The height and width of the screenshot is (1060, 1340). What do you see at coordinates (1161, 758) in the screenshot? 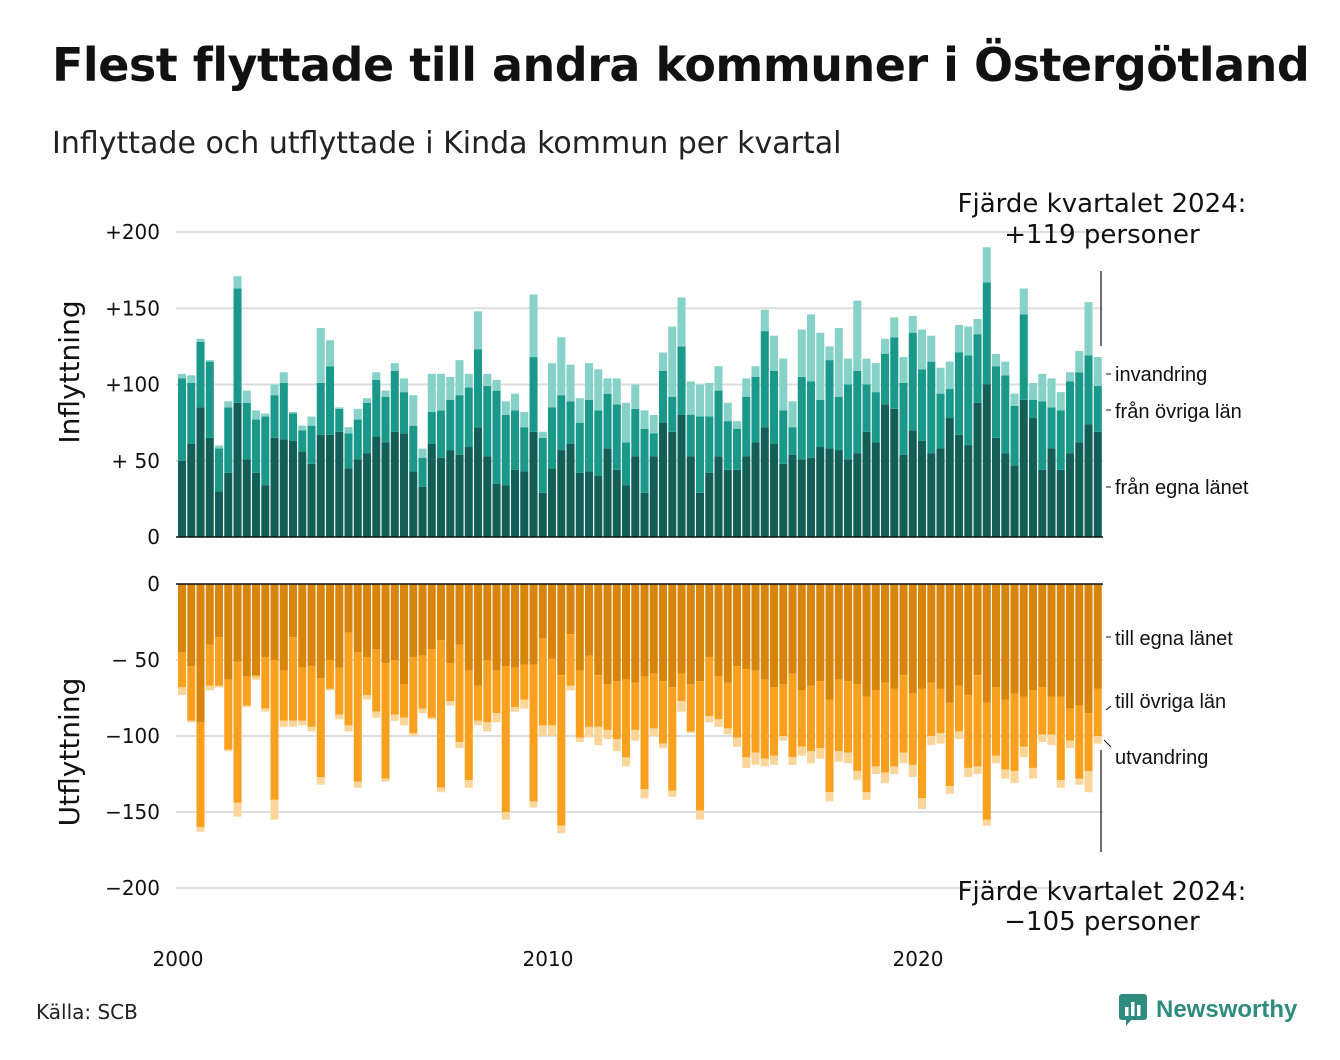
I see `legend-utvandring: utvandring` at bounding box center [1161, 758].